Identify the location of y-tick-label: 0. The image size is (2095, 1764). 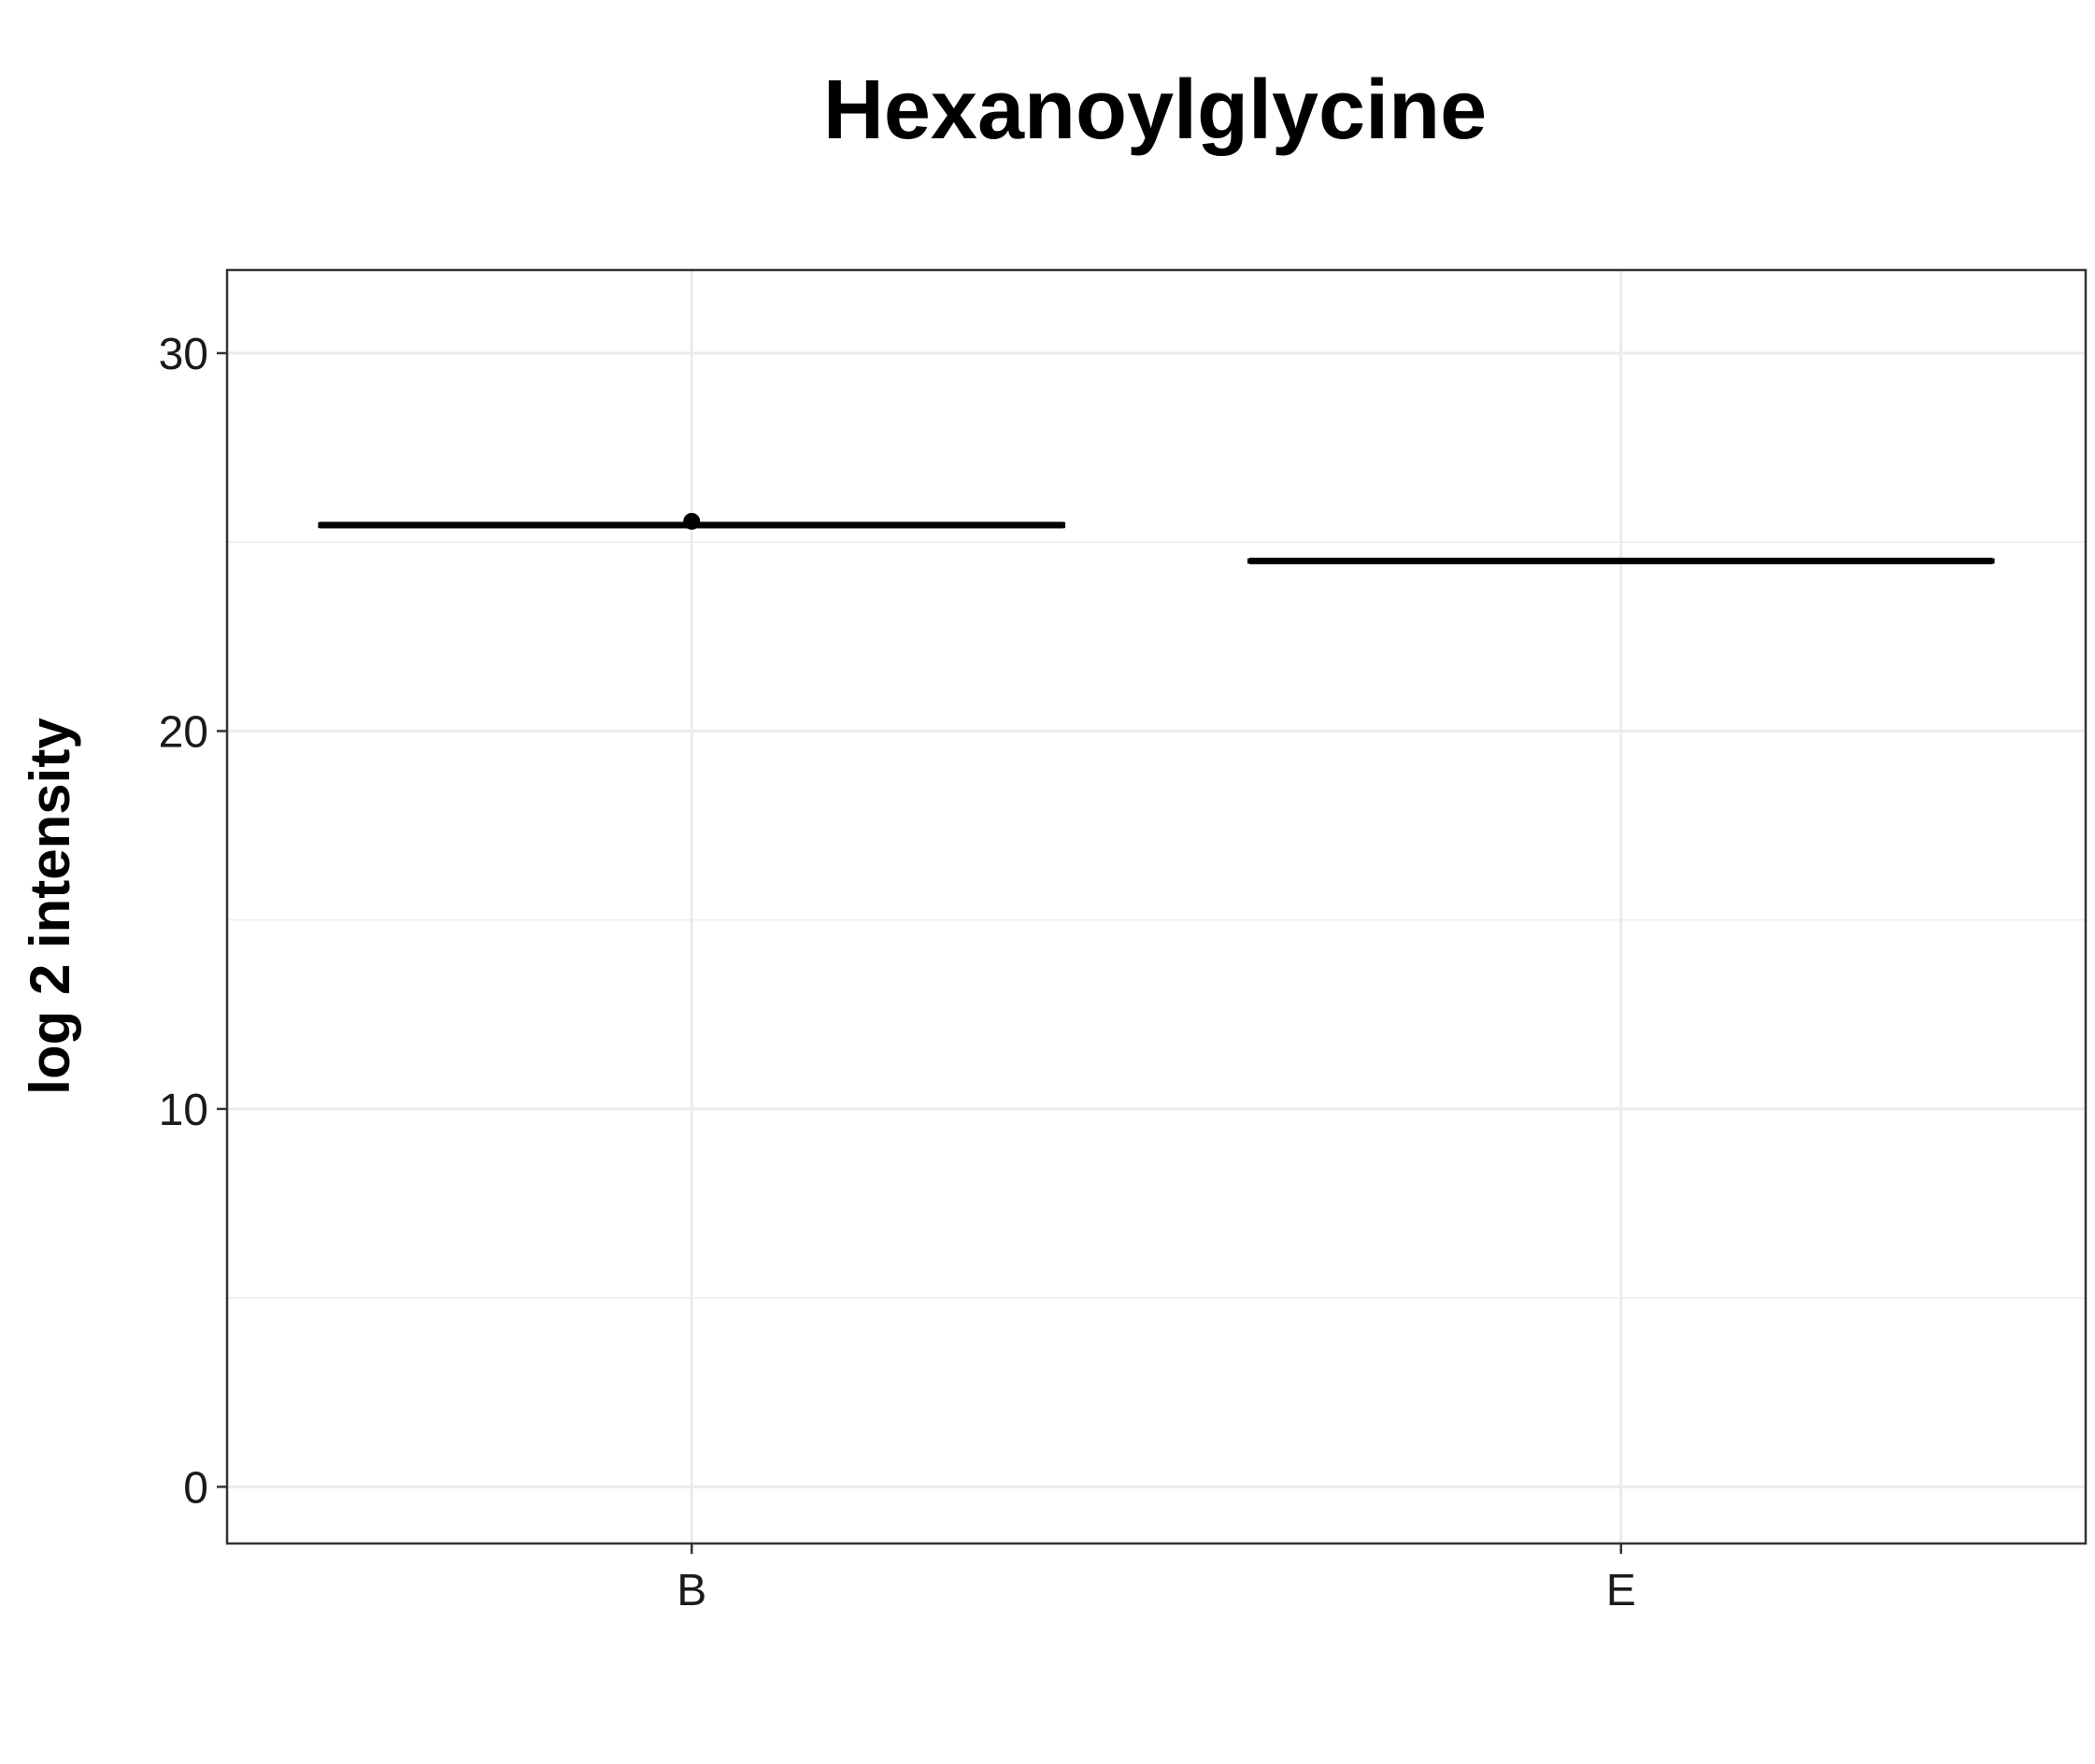
(195, 1488).